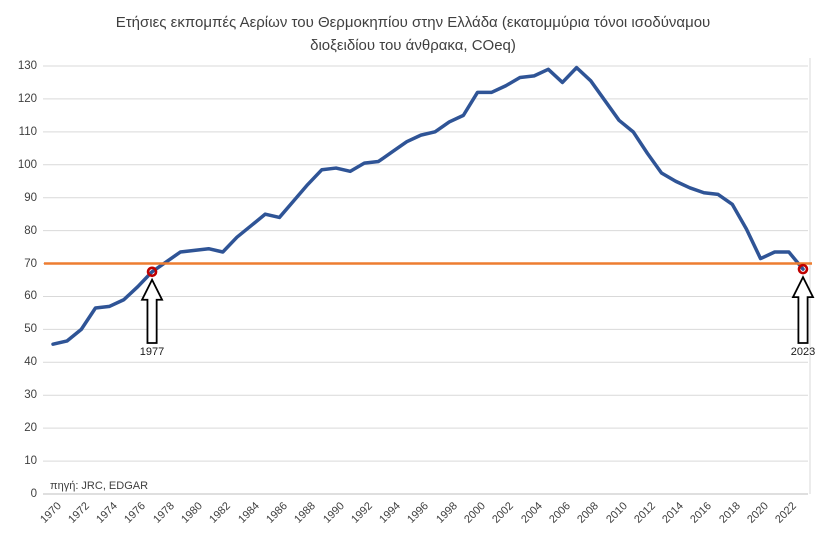 The width and height of the screenshot is (826, 540). I want to click on data-point-marker-1977, so click(152, 272).